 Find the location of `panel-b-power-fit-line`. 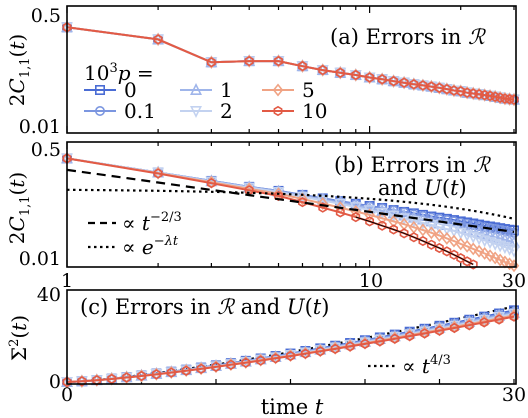

panel-b-power-fit-line is located at coordinates (290, 200).